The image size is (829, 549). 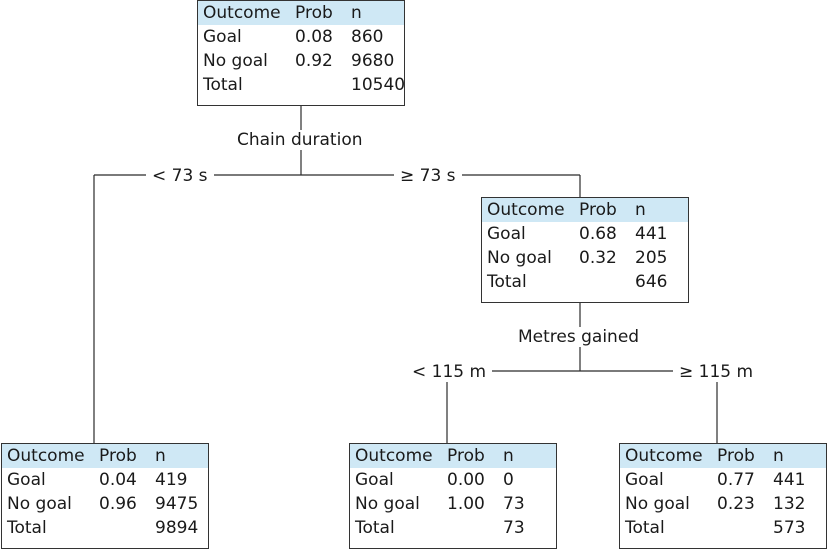 I want to click on split-branch-metres-left: < 115 m, so click(x=449, y=372).